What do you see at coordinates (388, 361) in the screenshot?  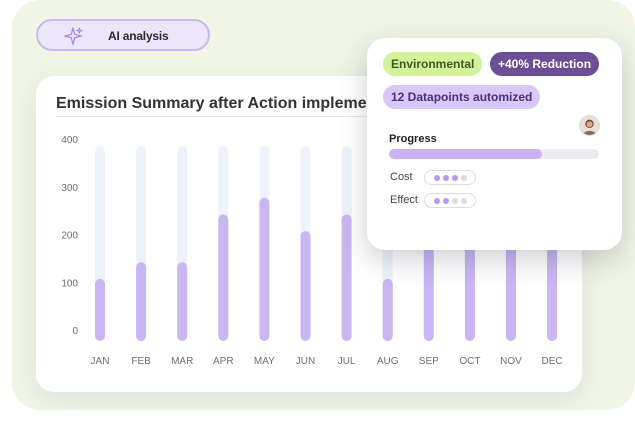 I see `x-tick-aug: AUG` at bounding box center [388, 361].